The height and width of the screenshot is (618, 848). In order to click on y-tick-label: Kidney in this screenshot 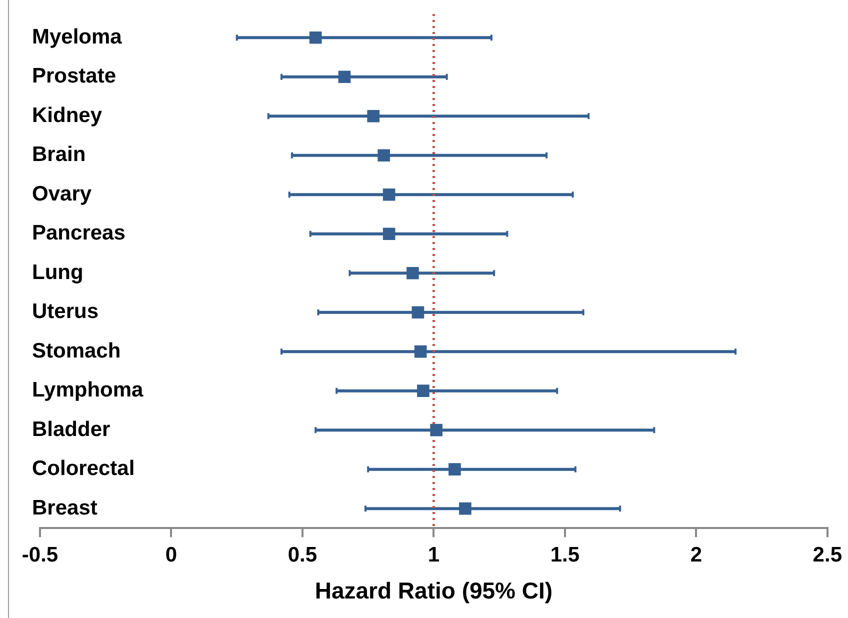, I will do `click(67, 115)`.